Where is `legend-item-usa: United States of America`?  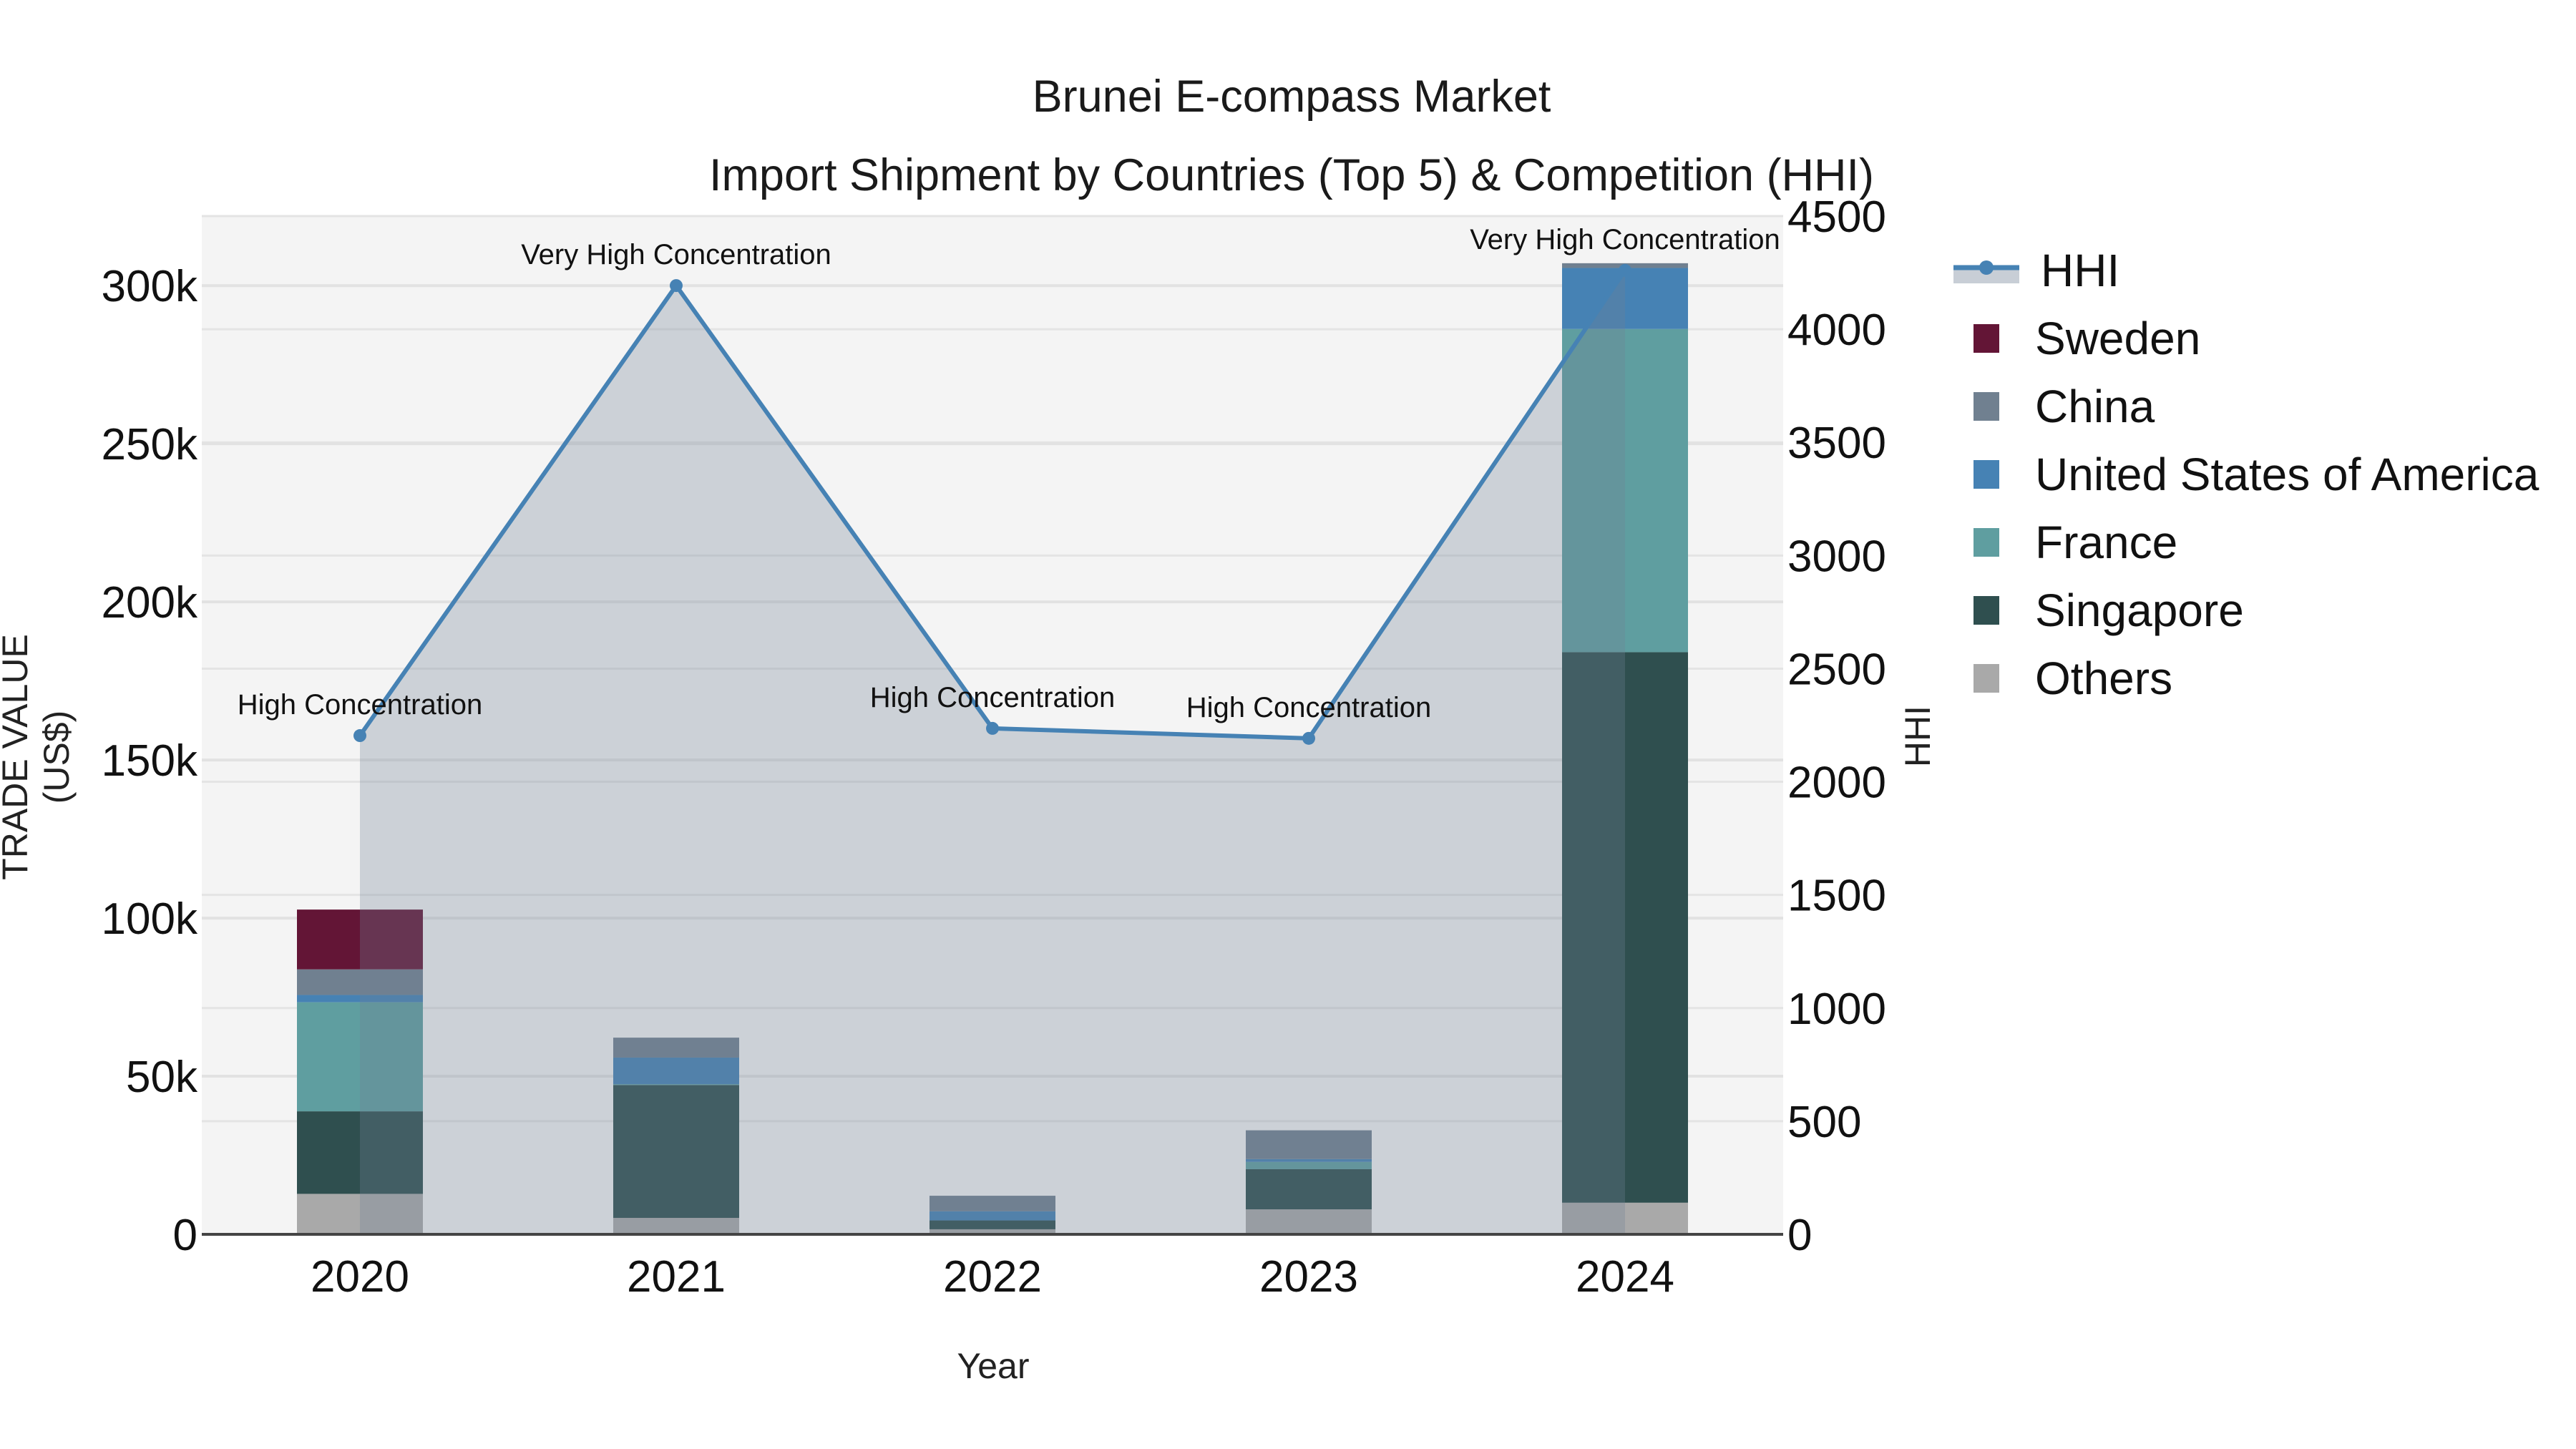 legend-item-usa: United States of America is located at coordinates (2246, 474).